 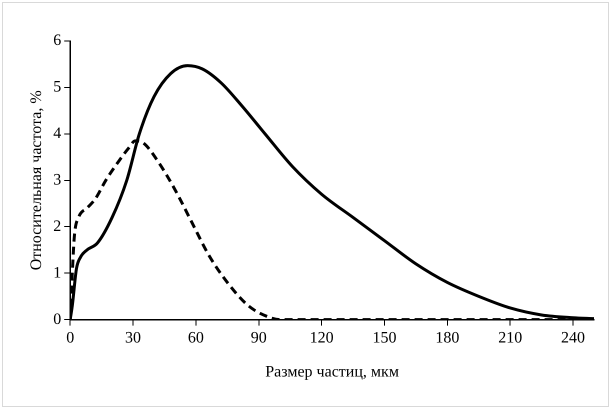 What do you see at coordinates (510, 337) in the screenshot?
I see `x-tick-label: 210` at bounding box center [510, 337].